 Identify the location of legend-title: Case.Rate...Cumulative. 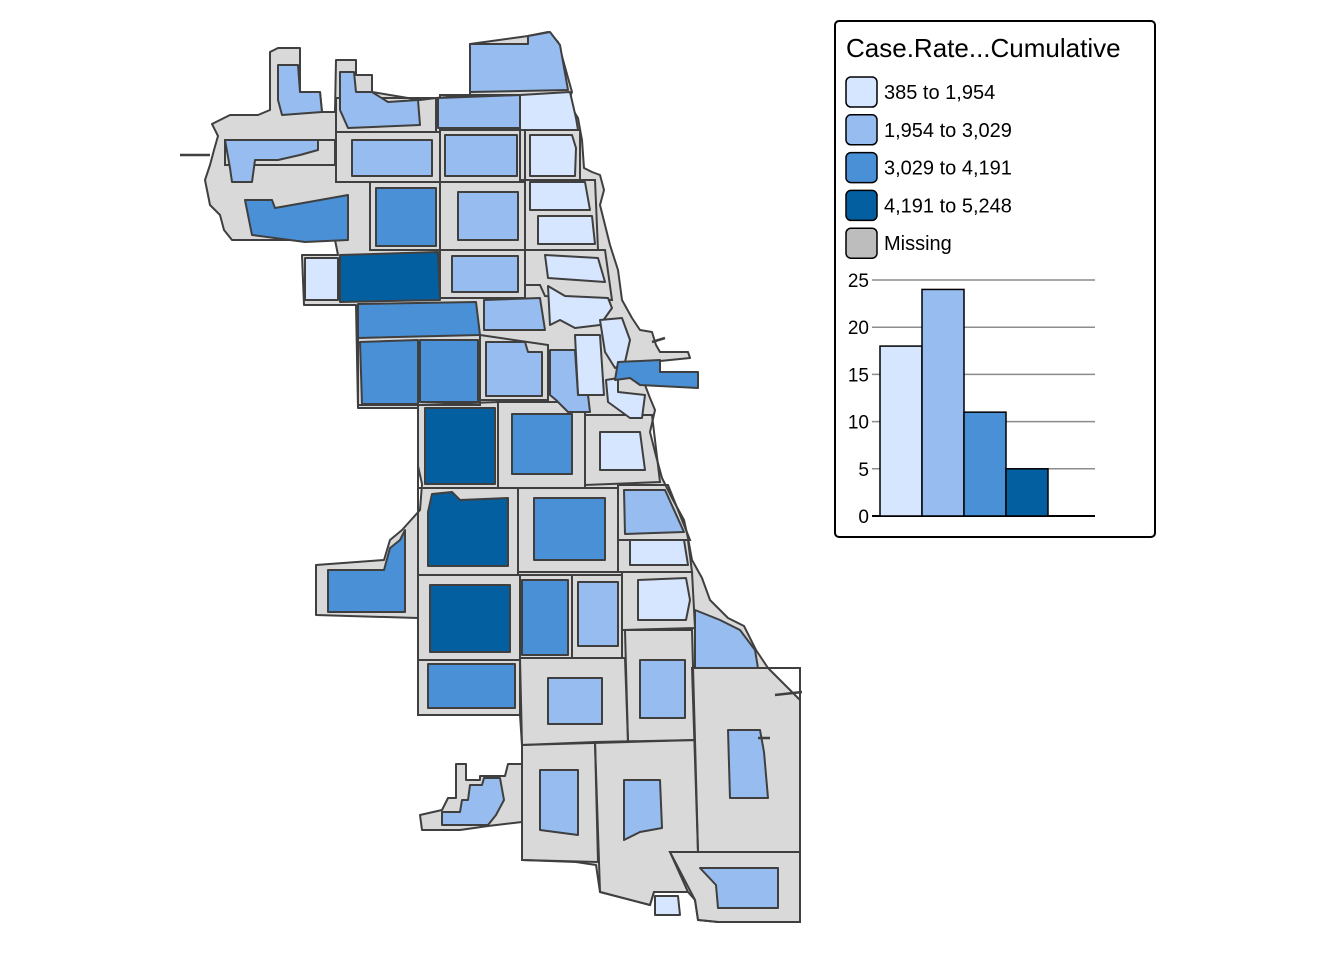
(983, 48).